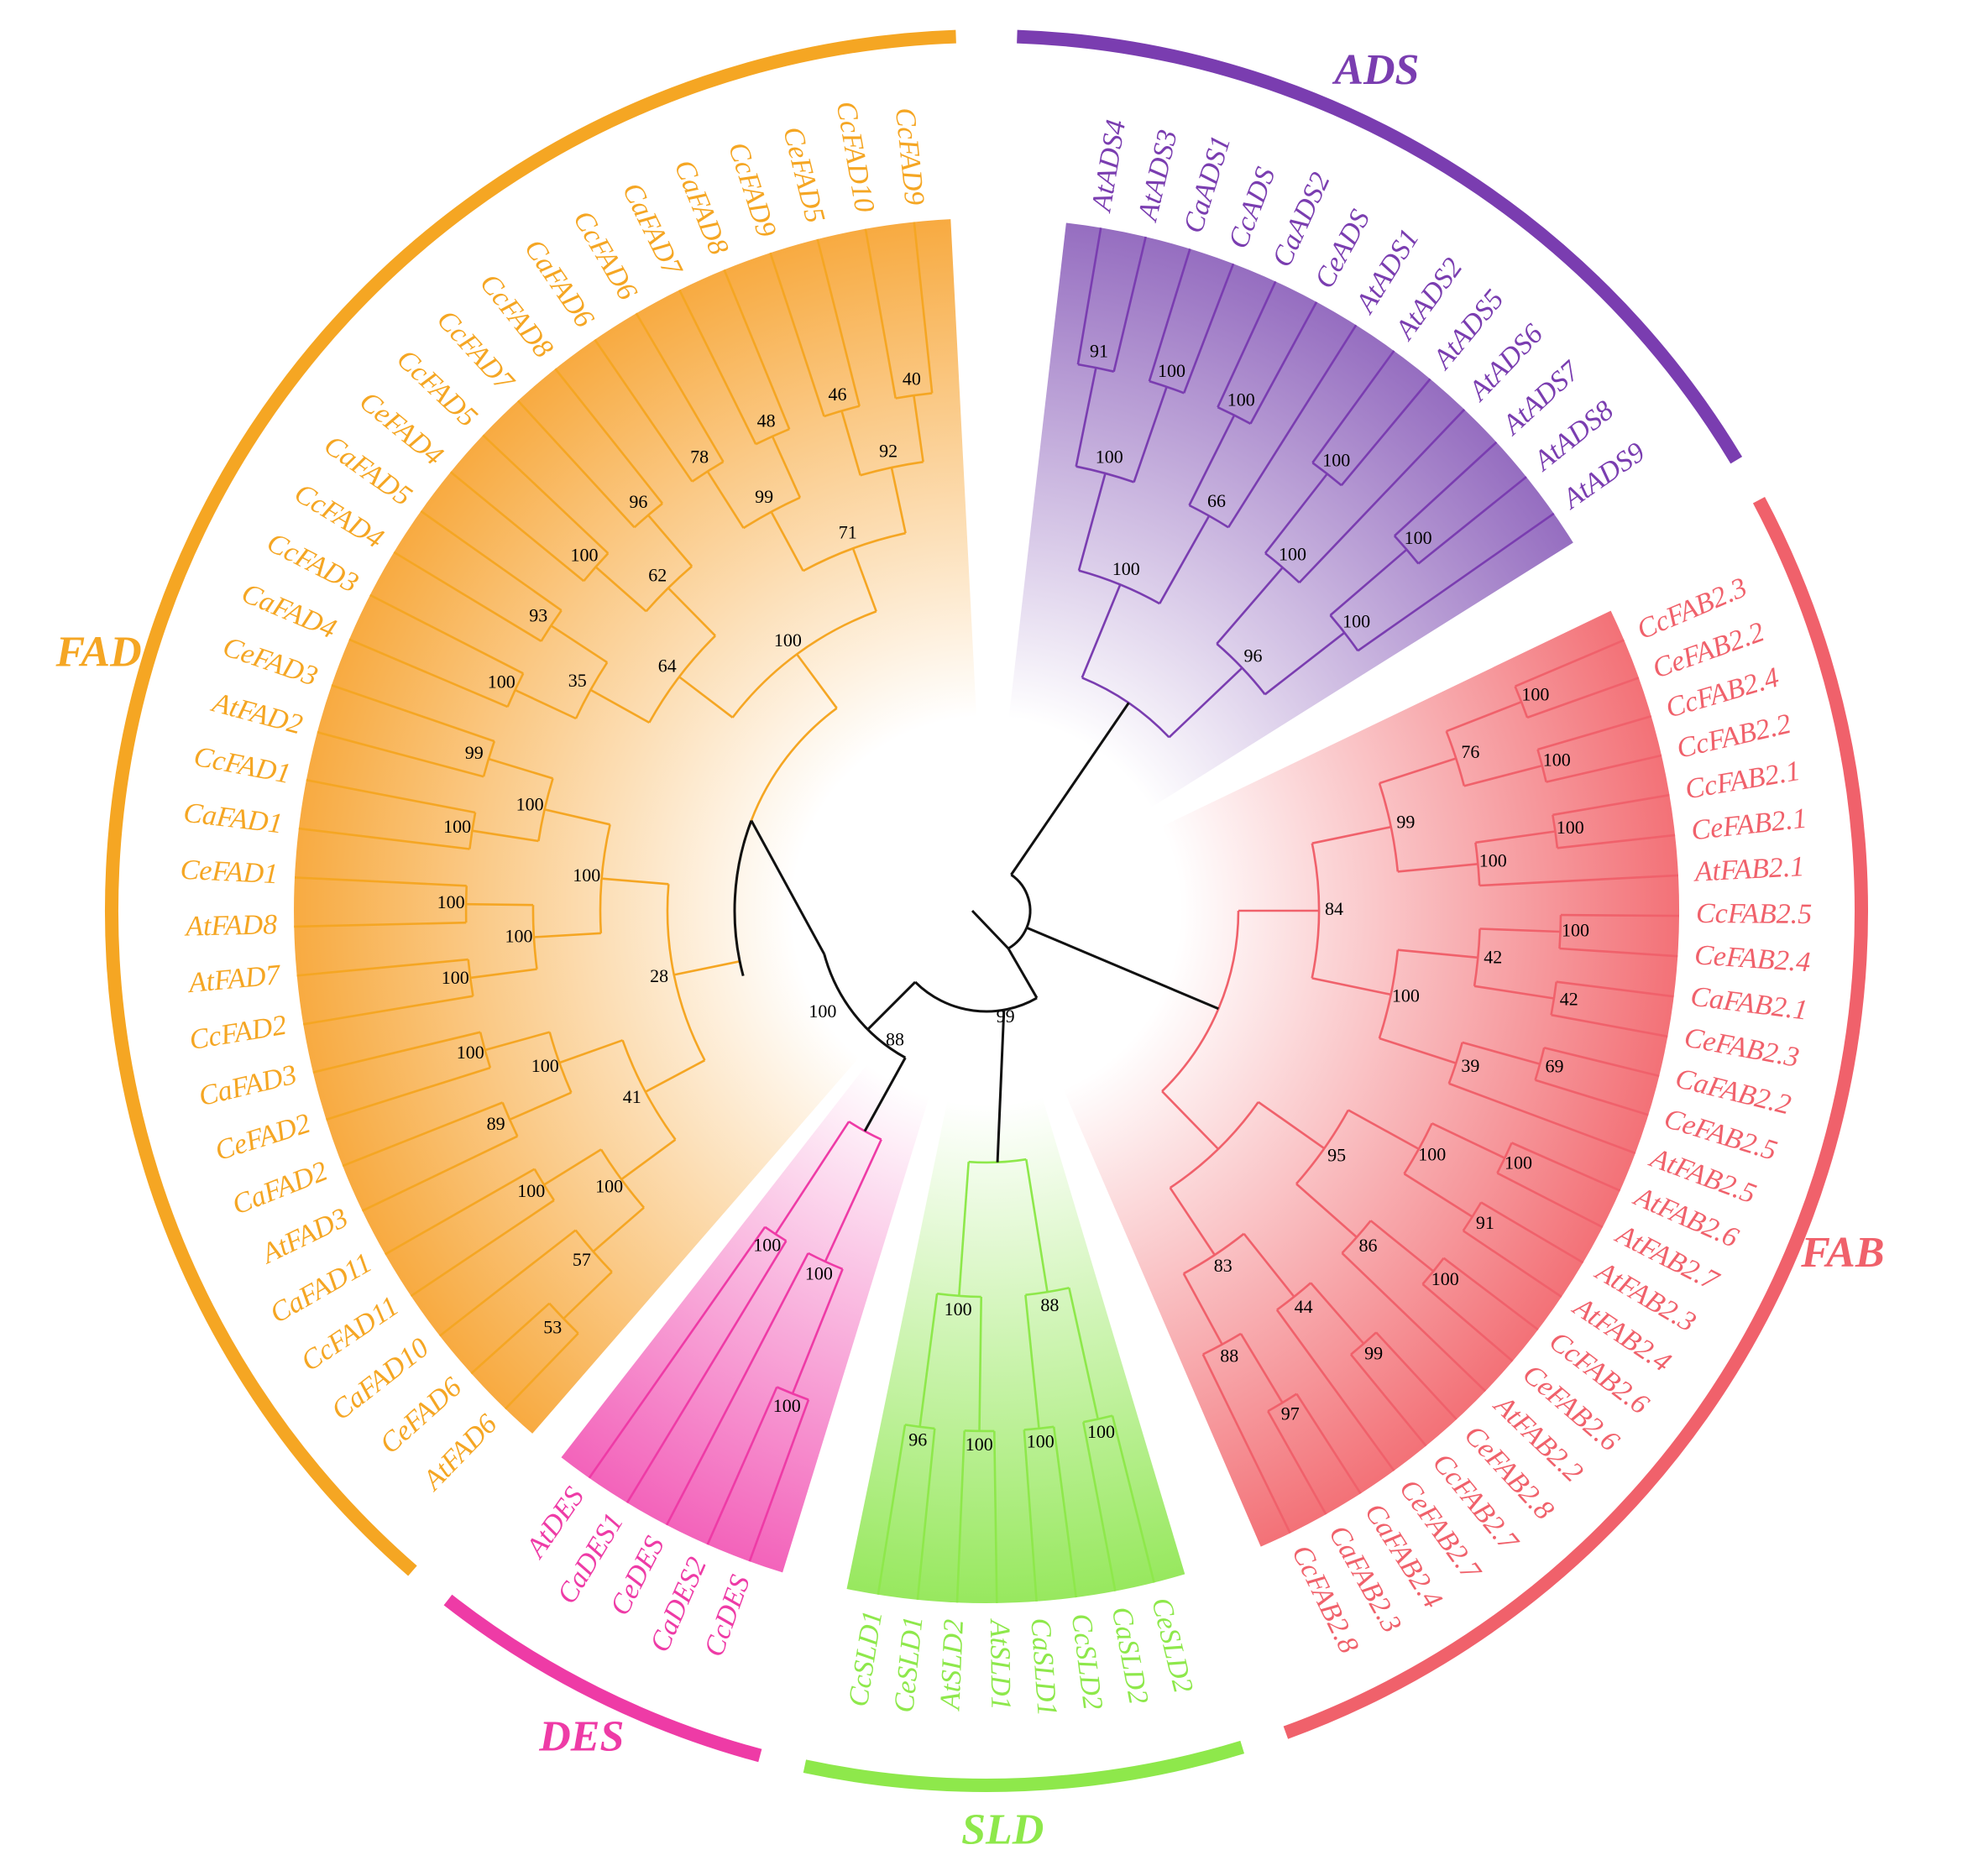 The height and width of the screenshot is (1876, 1973). What do you see at coordinates (1742, 1048) in the screenshot?
I see `leaf-label: CeFAB2.3` at bounding box center [1742, 1048].